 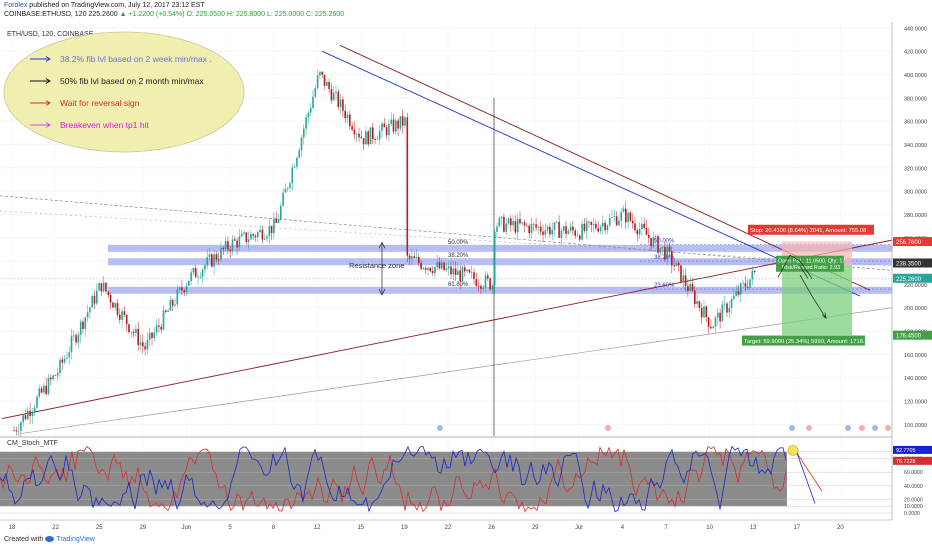 What do you see at coordinates (427, 528) in the screenshot?
I see `x-axis: 18 22 25 29 Jun 5 8 12 15 19 22 26 29 Jul 4 7 10 13 17 20` at bounding box center [427, 528].